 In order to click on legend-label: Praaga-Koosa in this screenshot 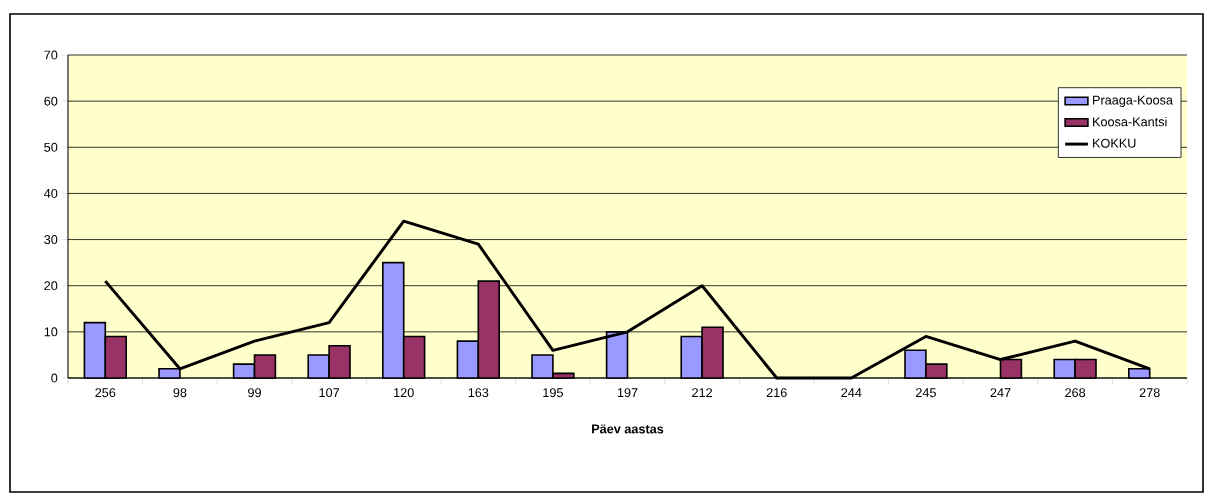, I will do `click(1133, 101)`.